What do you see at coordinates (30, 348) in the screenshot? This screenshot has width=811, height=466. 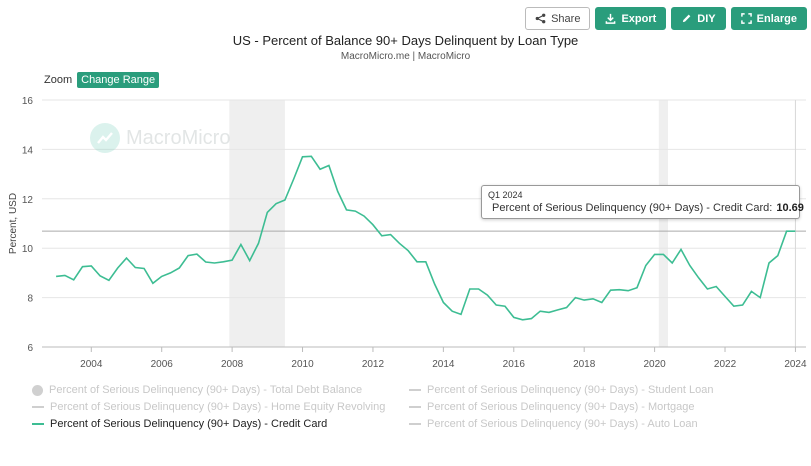 I see `y-tick-label: 6` at bounding box center [30, 348].